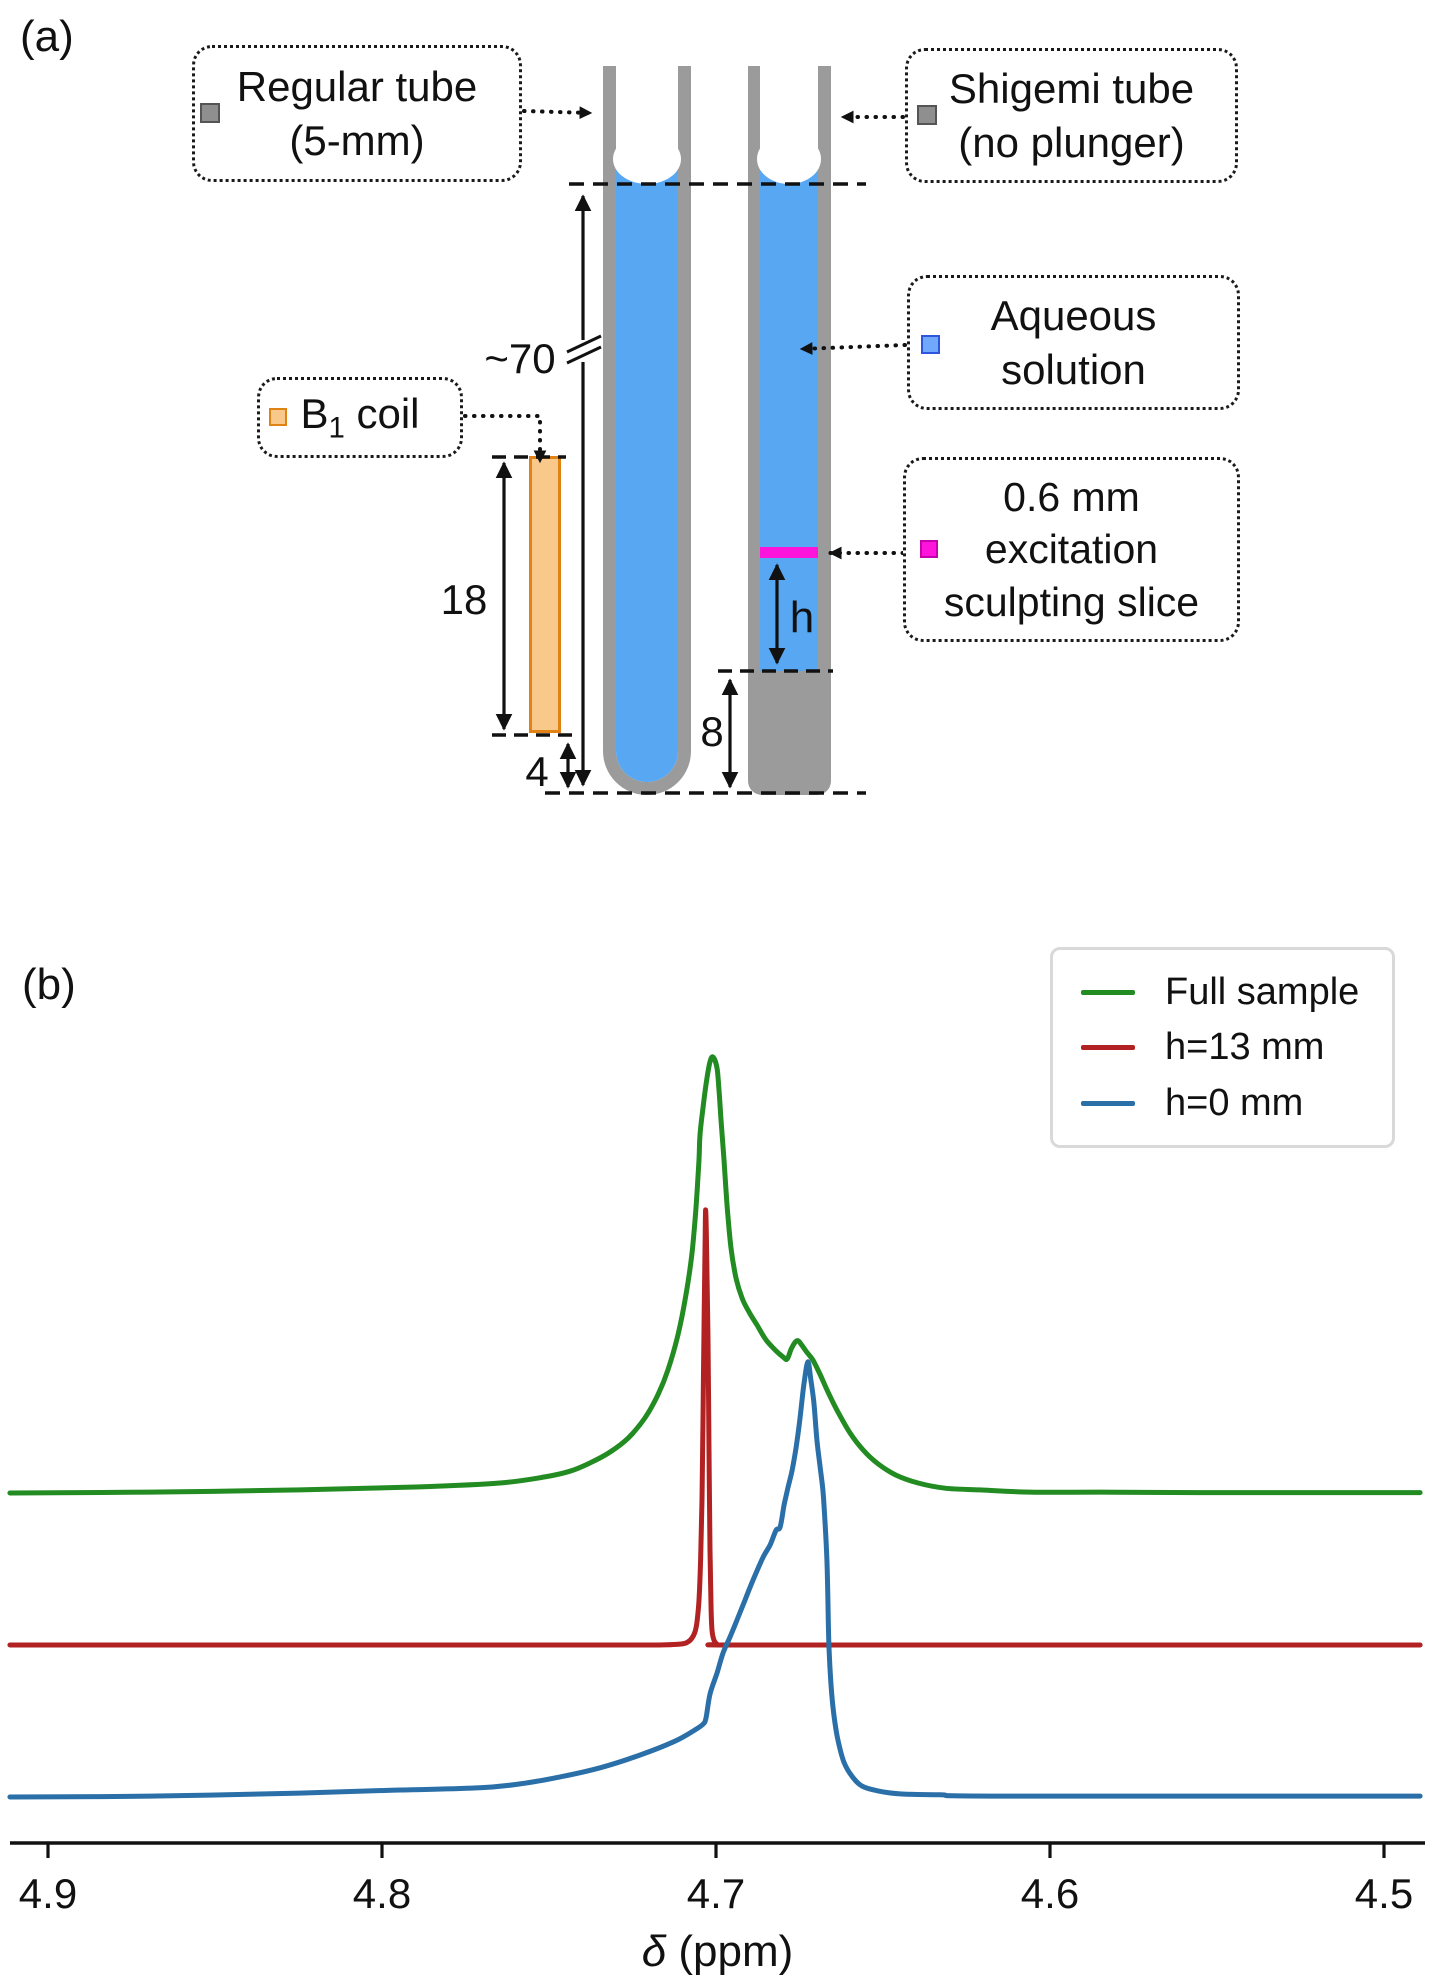 Image resolution: width=1432 pixels, height=1988 pixels. I want to click on excitation-slice, so click(789, 552).